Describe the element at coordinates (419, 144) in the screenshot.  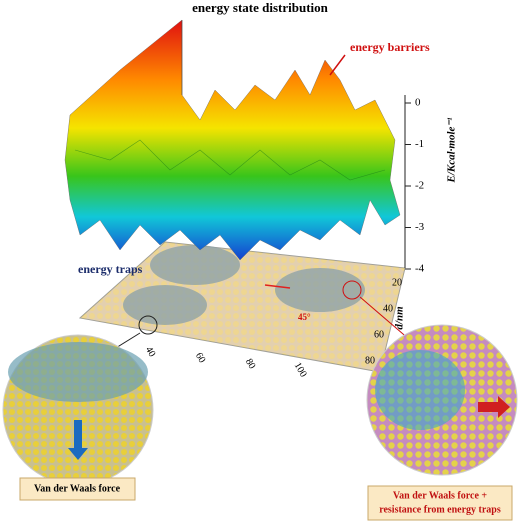
I see `z-tick-label: -1` at that location.